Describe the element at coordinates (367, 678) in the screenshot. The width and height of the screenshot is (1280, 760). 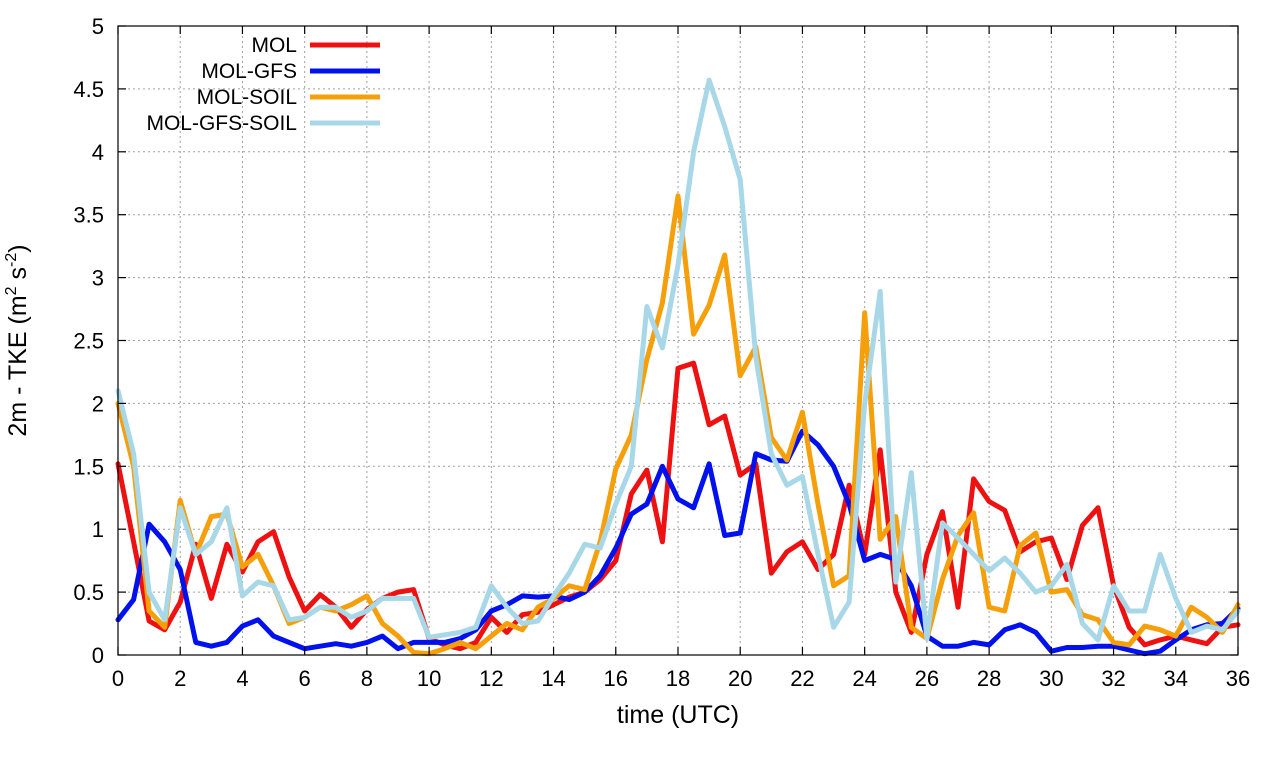
I see `x-tick-label: 8` at that location.